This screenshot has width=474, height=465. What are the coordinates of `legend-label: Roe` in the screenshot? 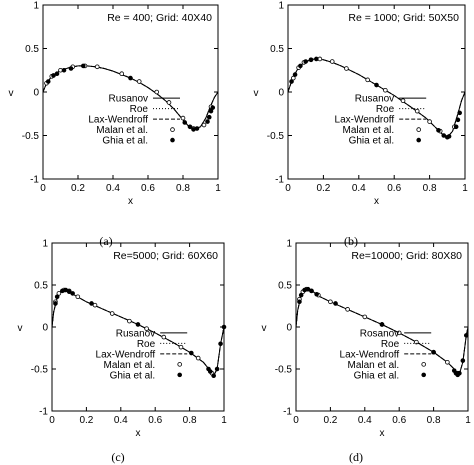 It's located at (139, 109).